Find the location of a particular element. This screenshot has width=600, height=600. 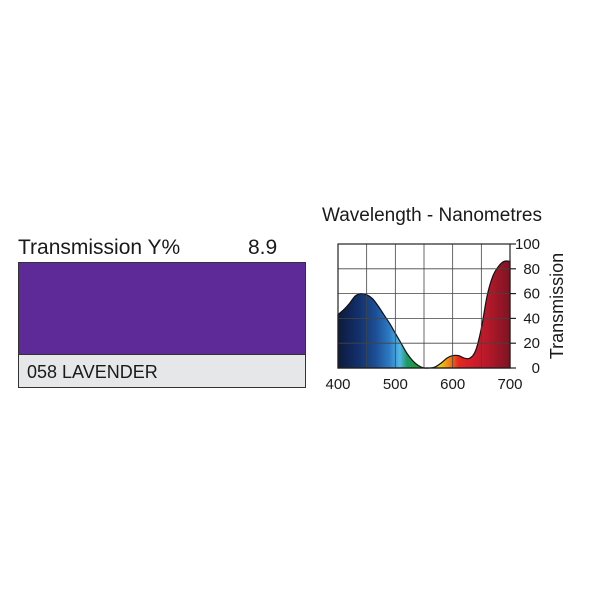

y-tick-label: 0 is located at coordinates (536, 368).